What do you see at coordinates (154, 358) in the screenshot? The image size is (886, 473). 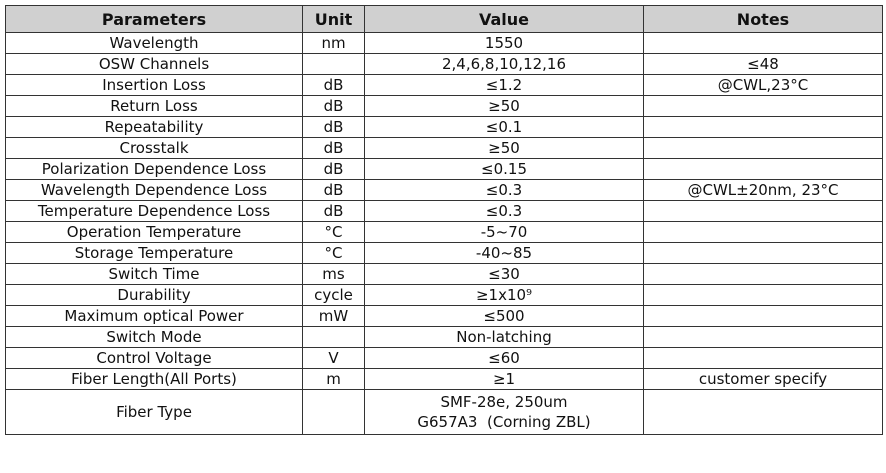 I see `cell-parameter: Control Voltage` at bounding box center [154, 358].